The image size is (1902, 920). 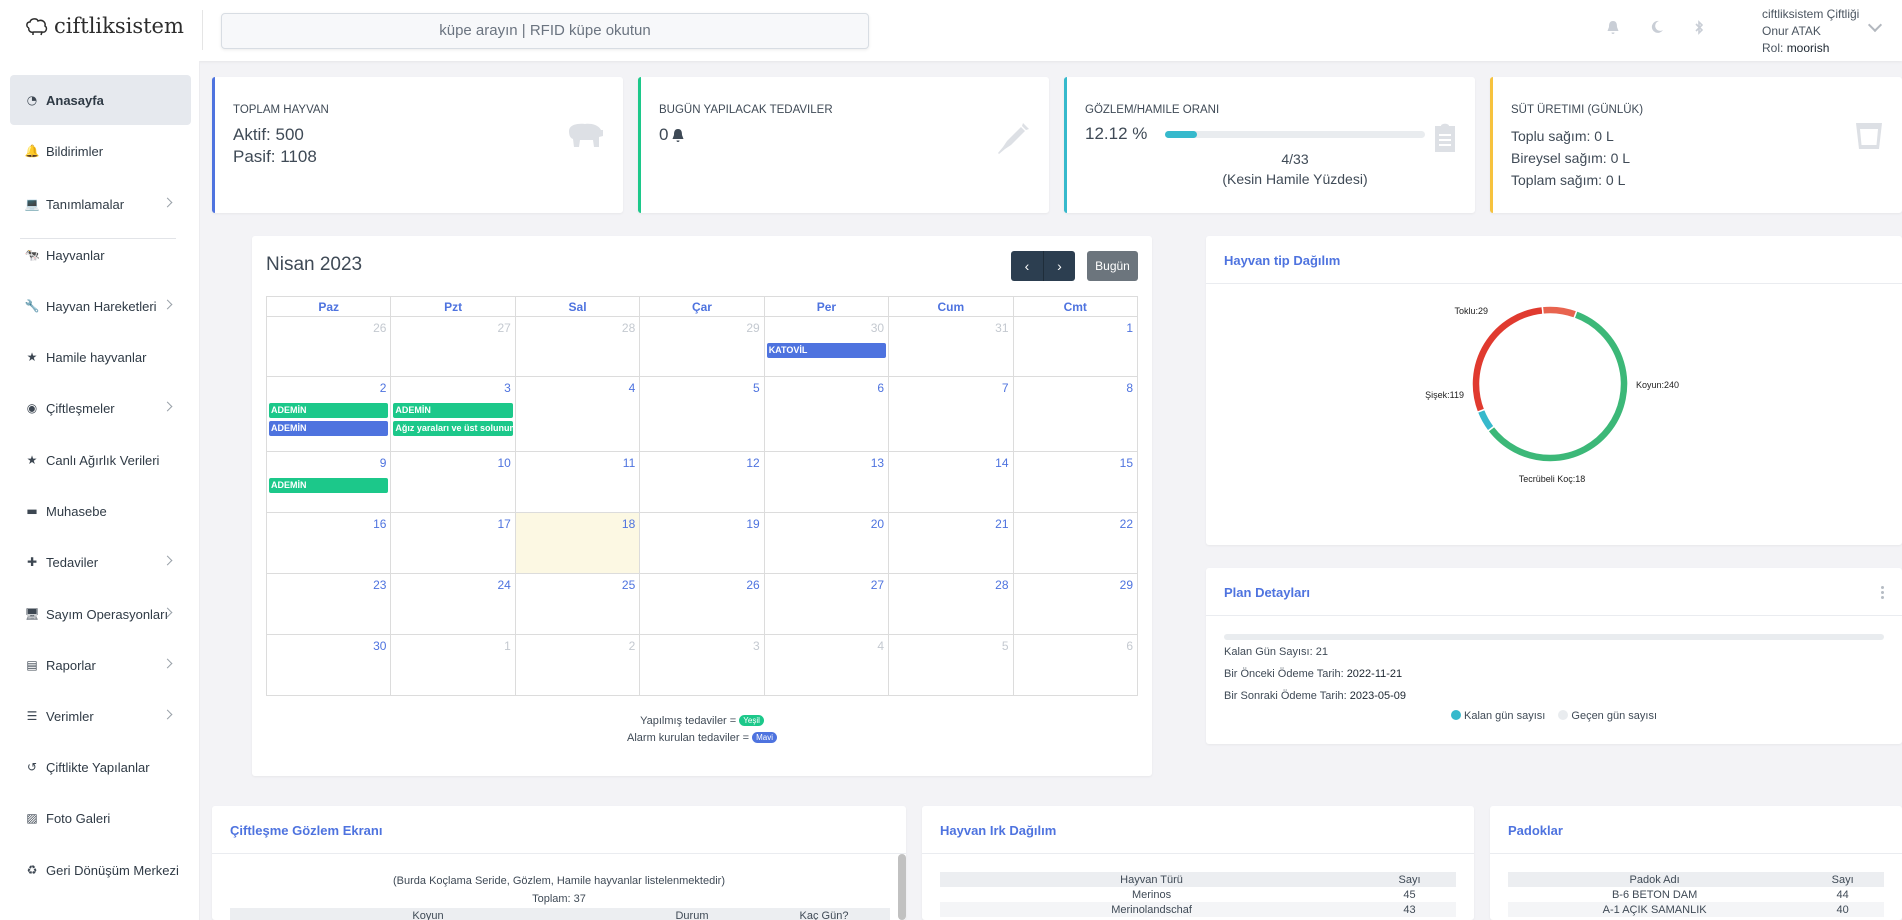 I want to click on sidebar-item: ★ Hamile hayvanlar, so click(x=100, y=357).